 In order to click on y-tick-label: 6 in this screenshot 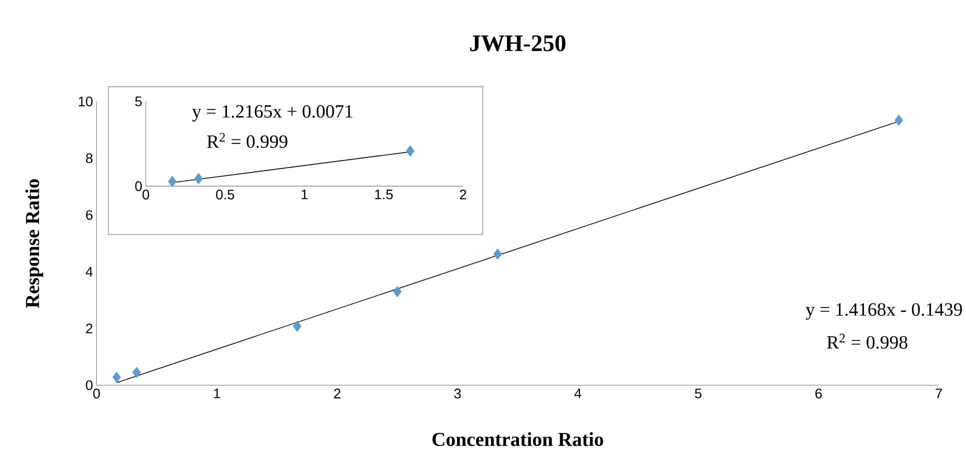, I will do `click(89, 215)`.